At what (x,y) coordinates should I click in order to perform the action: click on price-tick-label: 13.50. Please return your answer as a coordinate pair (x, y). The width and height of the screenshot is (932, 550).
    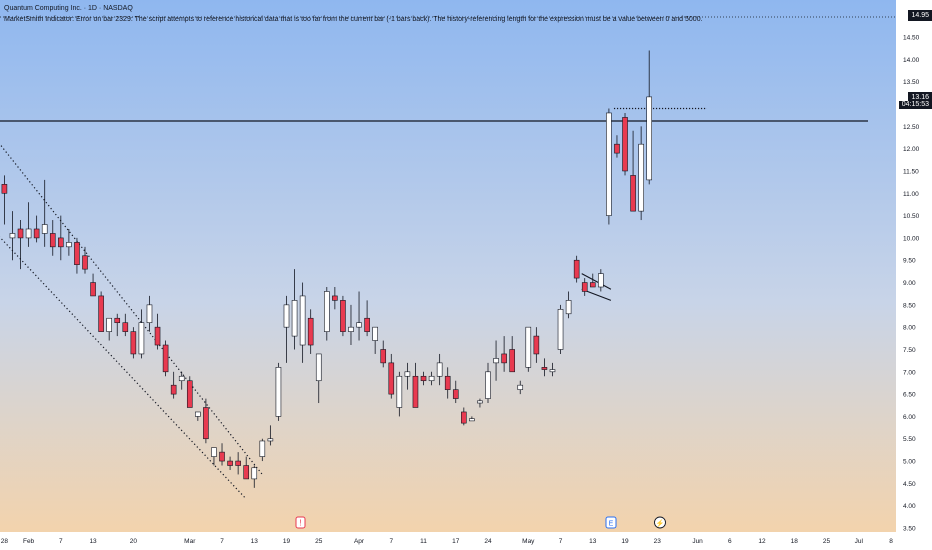
    Looking at the image, I should click on (911, 82).